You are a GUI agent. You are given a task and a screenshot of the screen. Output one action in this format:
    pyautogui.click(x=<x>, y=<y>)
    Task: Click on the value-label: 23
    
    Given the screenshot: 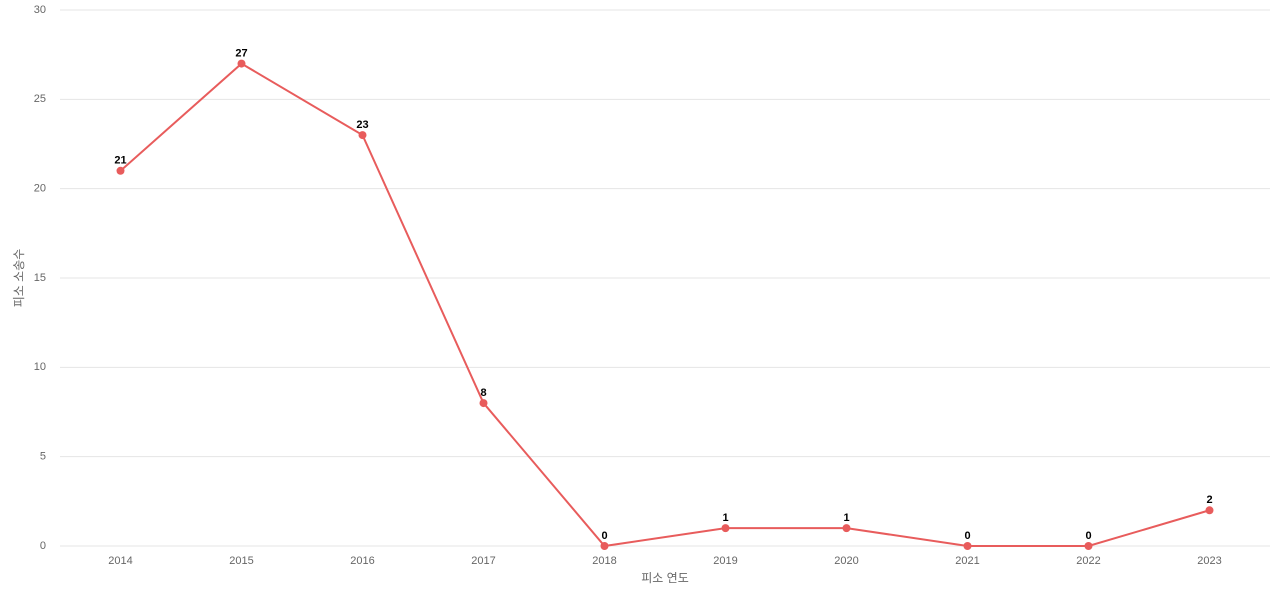 What is the action you would take?
    pyautogui.click(x=362, y=125)
    